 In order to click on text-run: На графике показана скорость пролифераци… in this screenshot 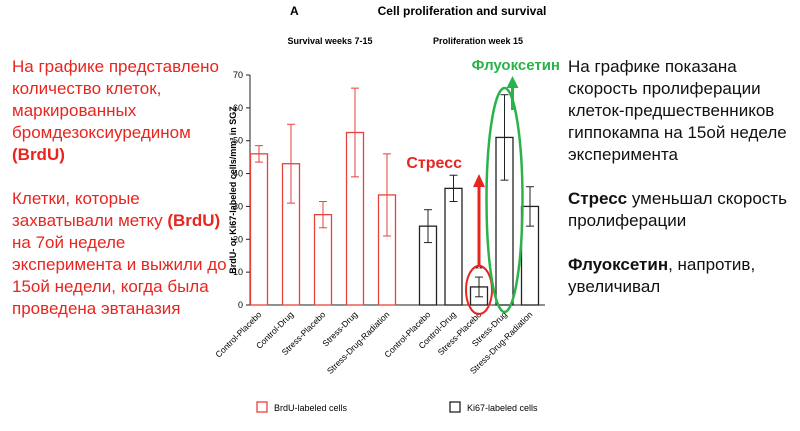, I will do `click(677, 110)`.